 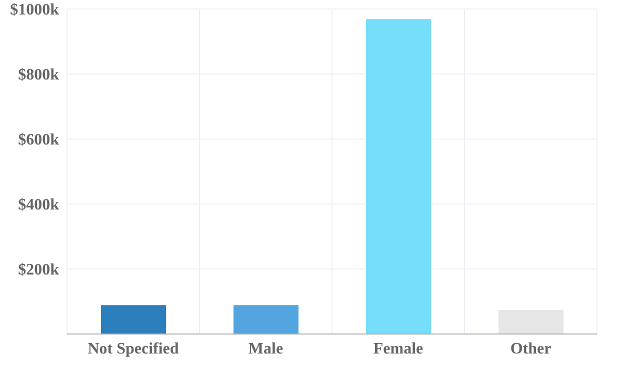 I want to click on y-tick-label: $600k, so click(x=39, y=140).